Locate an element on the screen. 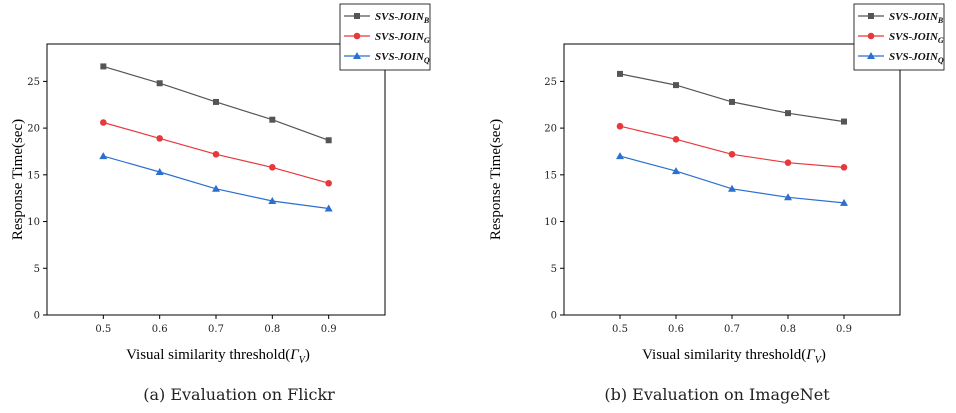 The width and height of the screenshot is (956, 413). caption-imagenet: (b) Evaluation on ImageNet is located at coordinates (717, 394).